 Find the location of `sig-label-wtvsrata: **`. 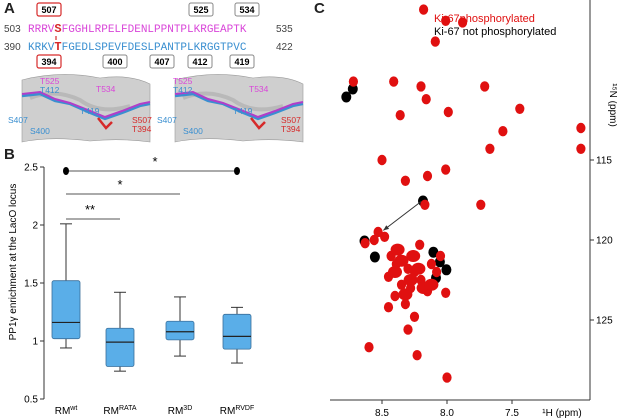

sig-label-wtvsrata: ** is located at coordinates (90, 209).